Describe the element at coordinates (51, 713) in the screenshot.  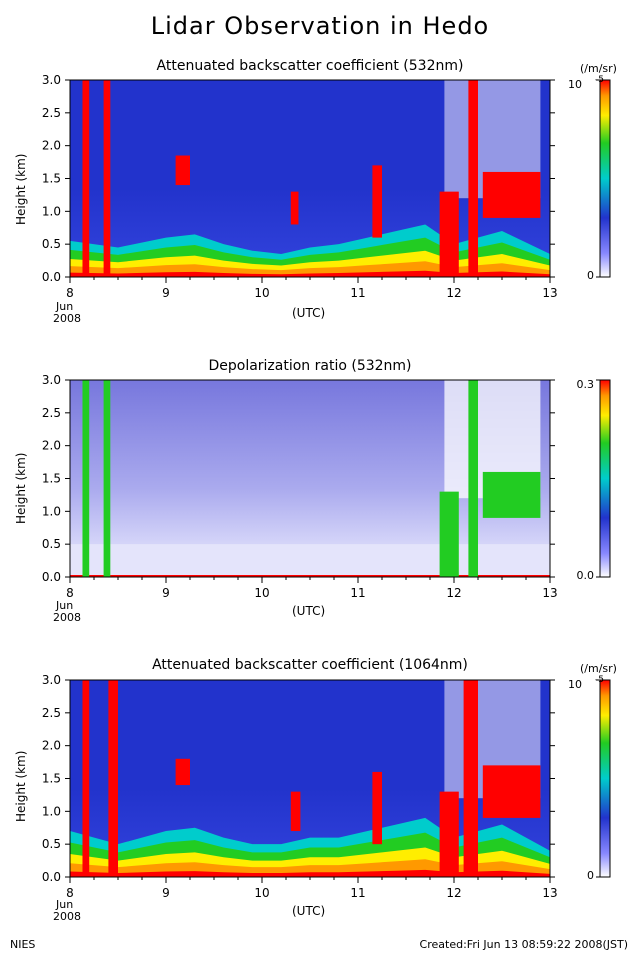
I see `panel-3-ytick-label-2.5: 2.5` at that location.